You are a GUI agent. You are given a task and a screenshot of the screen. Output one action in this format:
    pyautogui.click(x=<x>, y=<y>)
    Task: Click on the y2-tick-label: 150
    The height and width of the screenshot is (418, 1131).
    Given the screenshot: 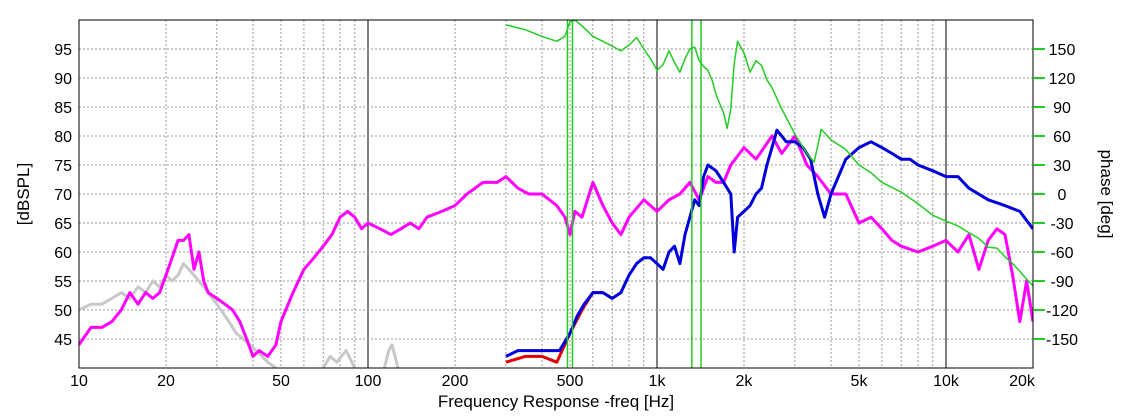 What is the action you would take?
    pyautogui.click(x=1062, y=50)
    